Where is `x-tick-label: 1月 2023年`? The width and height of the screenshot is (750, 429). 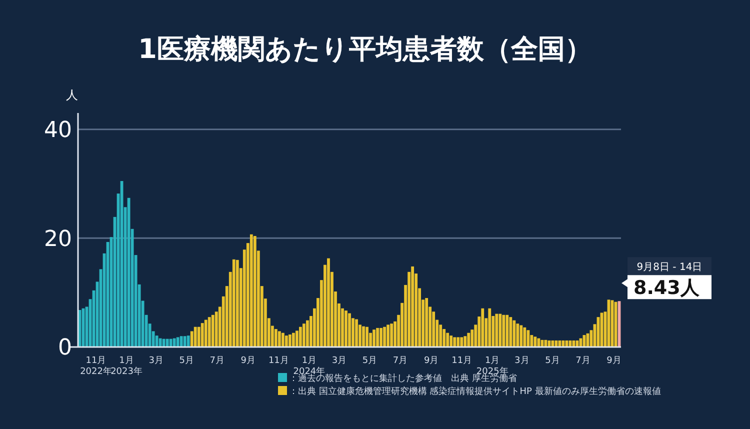 x-tick-label: 1月 2023年 is located at coordinates (126, 366).